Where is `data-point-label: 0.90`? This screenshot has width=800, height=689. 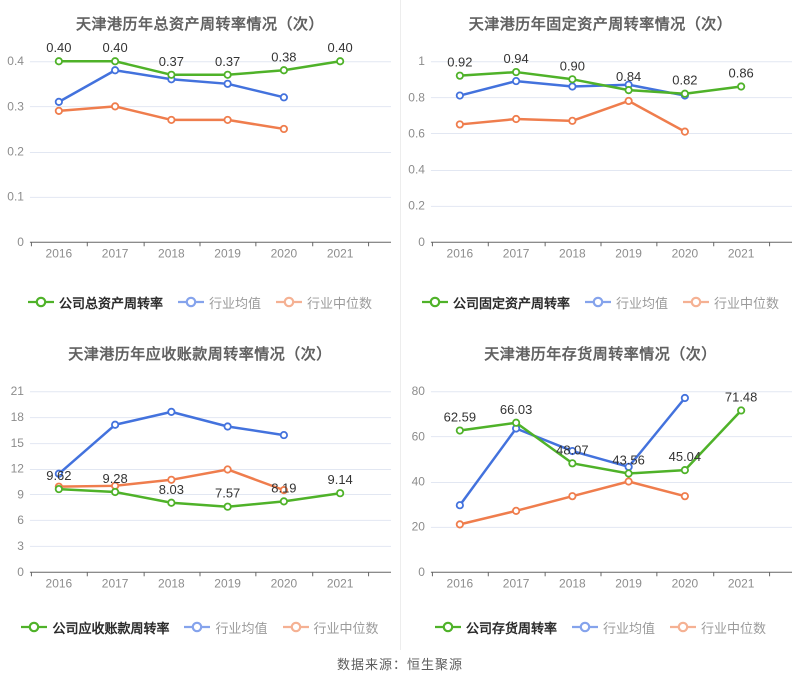 data-point-label: 0.90 is located at coordinates (572, 65).